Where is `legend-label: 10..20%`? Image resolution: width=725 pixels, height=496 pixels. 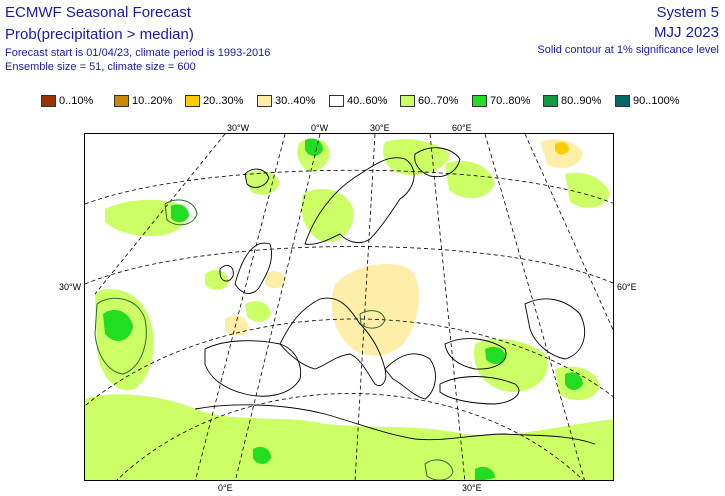
legend-label: 10..20% is located at coordinates (152, 101).